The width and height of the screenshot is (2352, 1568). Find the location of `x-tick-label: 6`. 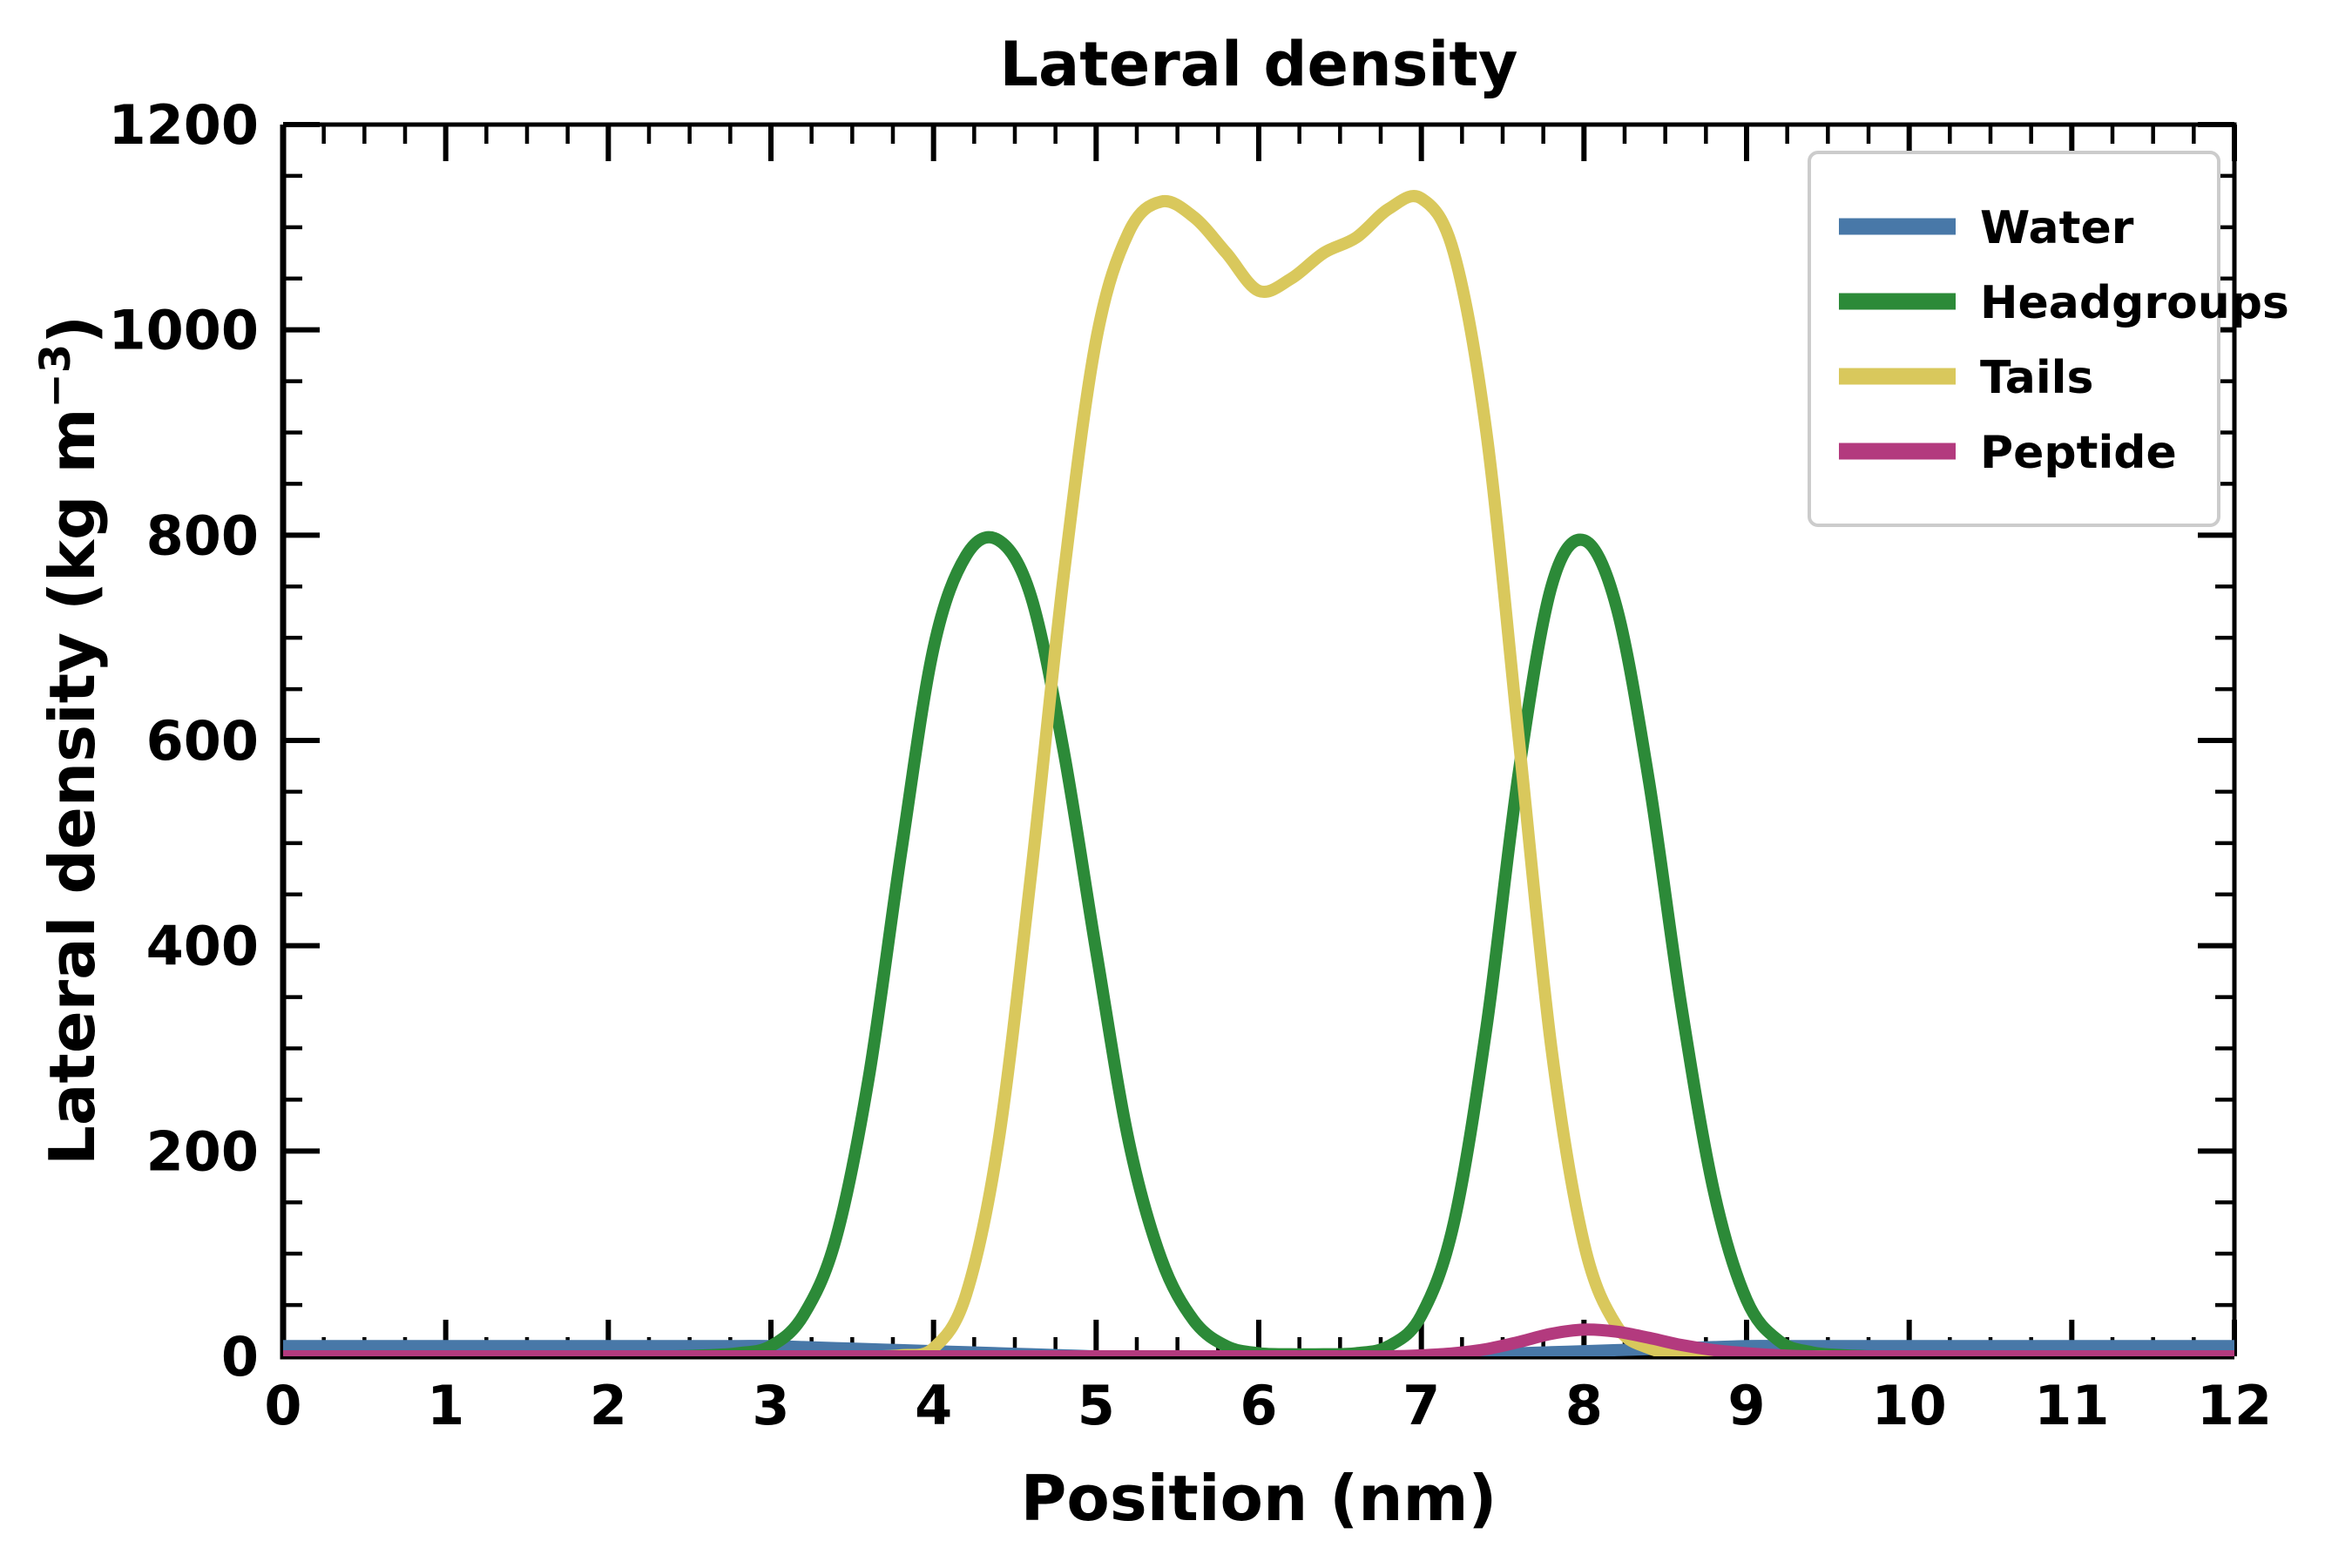

x-tick-label: 6 is located at coordinates (1258, 1405).